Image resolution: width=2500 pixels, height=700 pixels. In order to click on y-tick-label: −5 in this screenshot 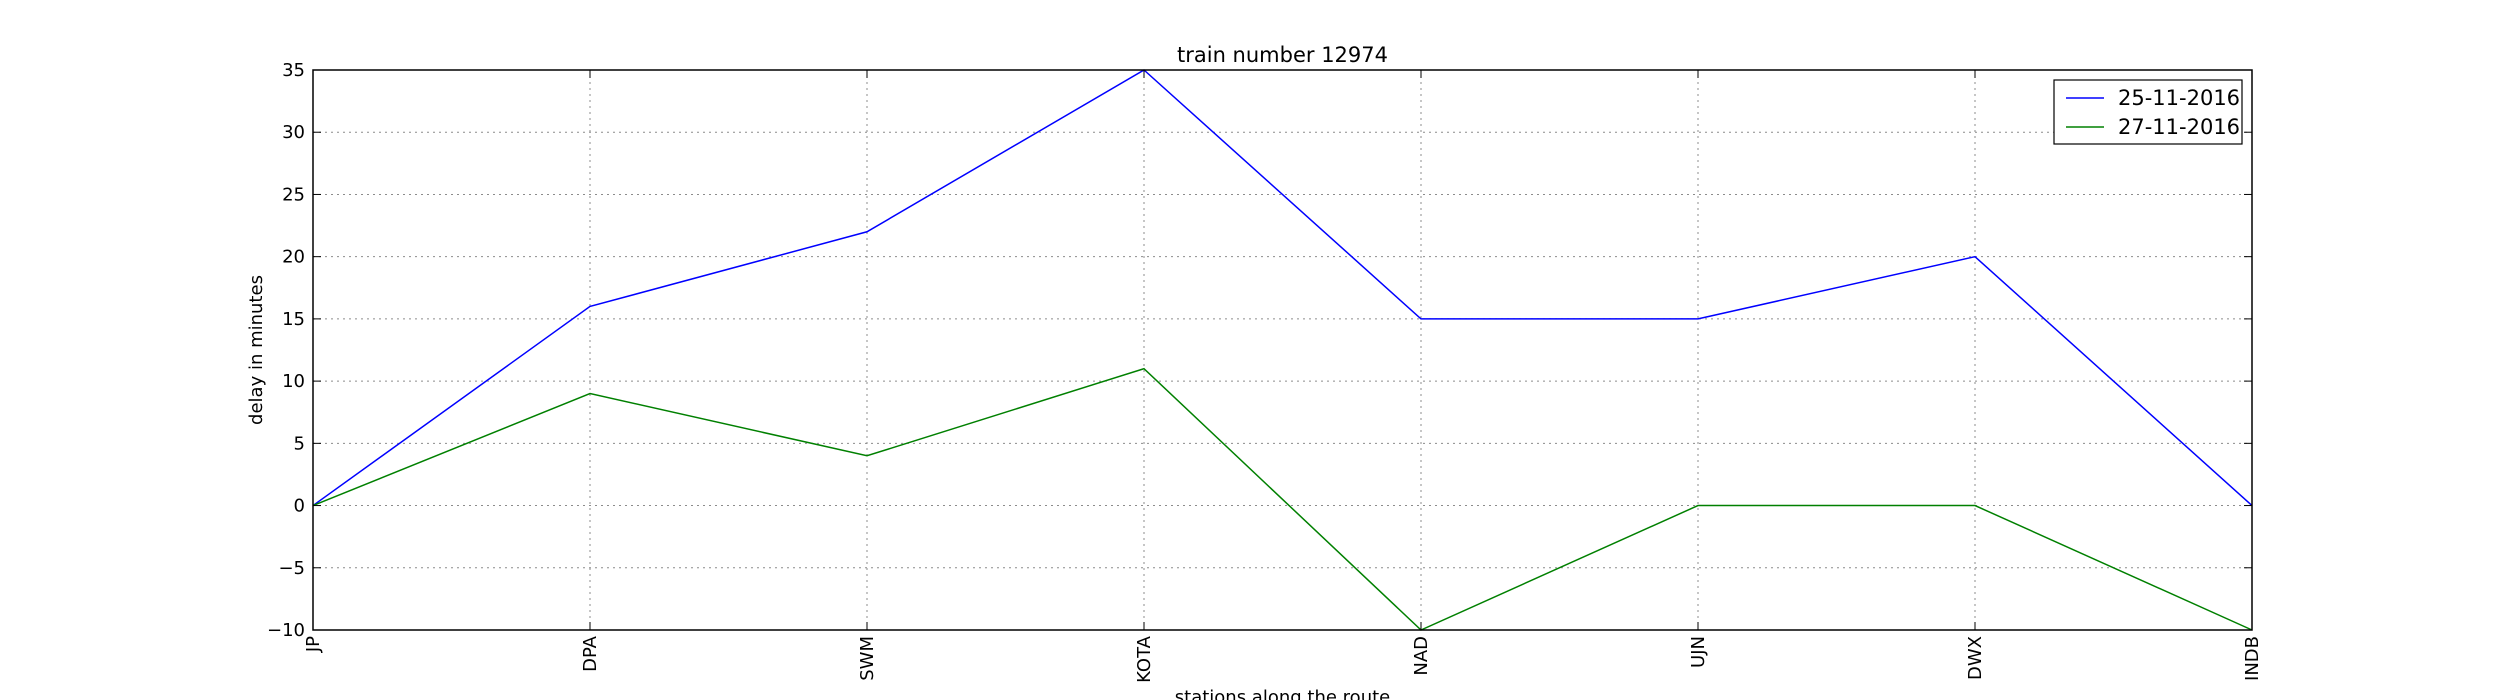, I will do `click(291, 568)`.